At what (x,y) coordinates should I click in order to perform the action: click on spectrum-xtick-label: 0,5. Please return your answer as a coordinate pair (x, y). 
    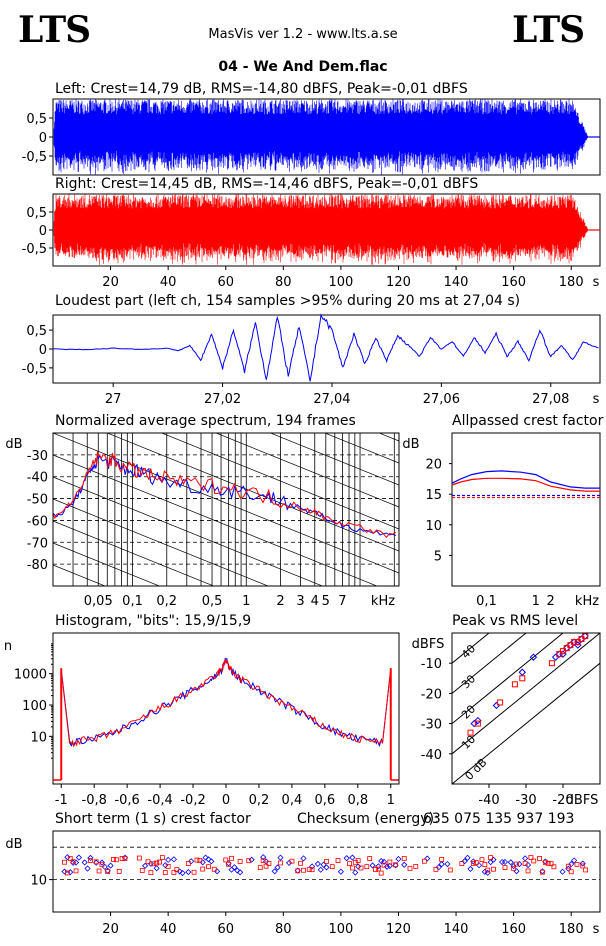
    Looking at the image, I should click on (212, 601).